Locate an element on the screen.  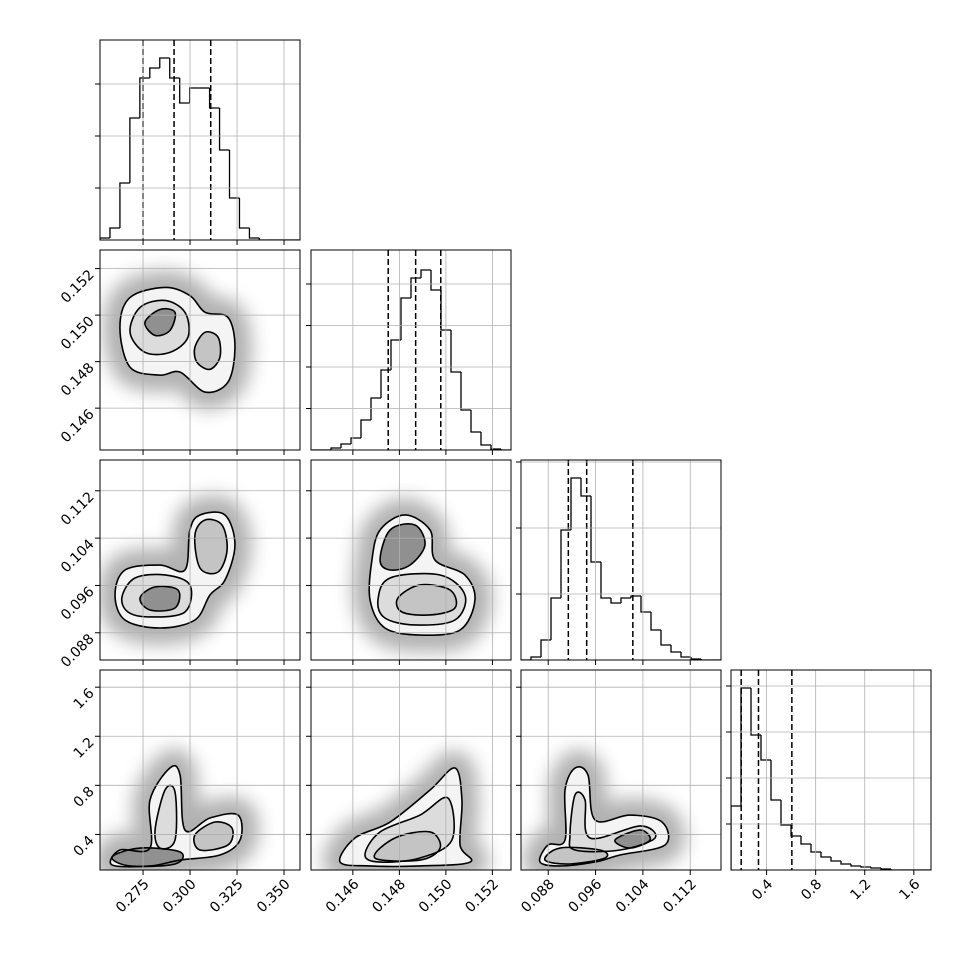
x-tick-label: 0.152 is located at coordinates (482, 896).